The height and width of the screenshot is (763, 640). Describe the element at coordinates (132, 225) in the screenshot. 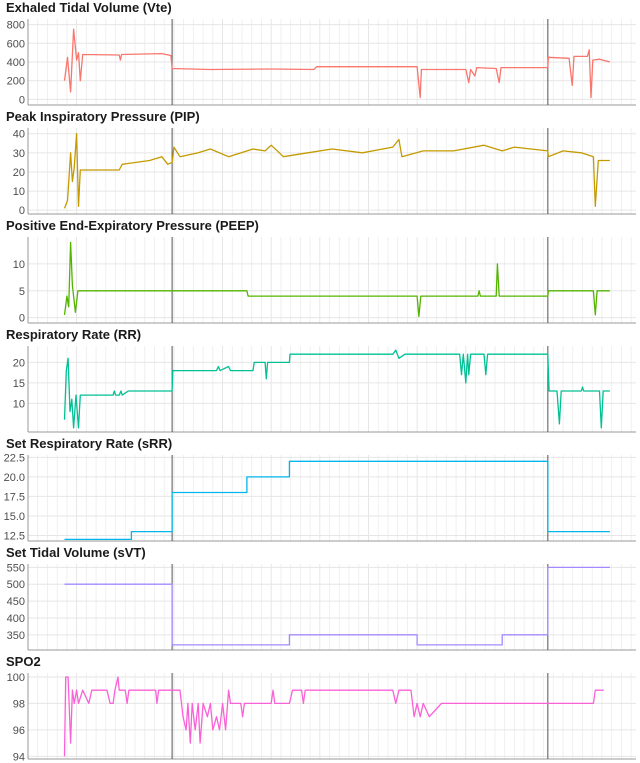

I see `panel-title: Positive End-Expiratory Pressure (PEEP)` at that location.